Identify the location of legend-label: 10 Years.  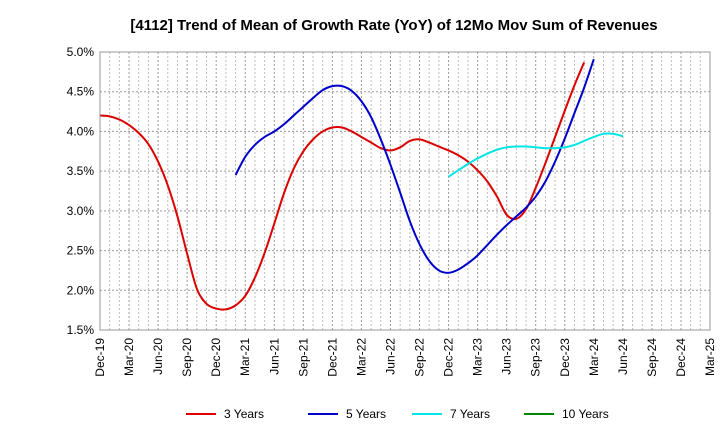
(585, 414).